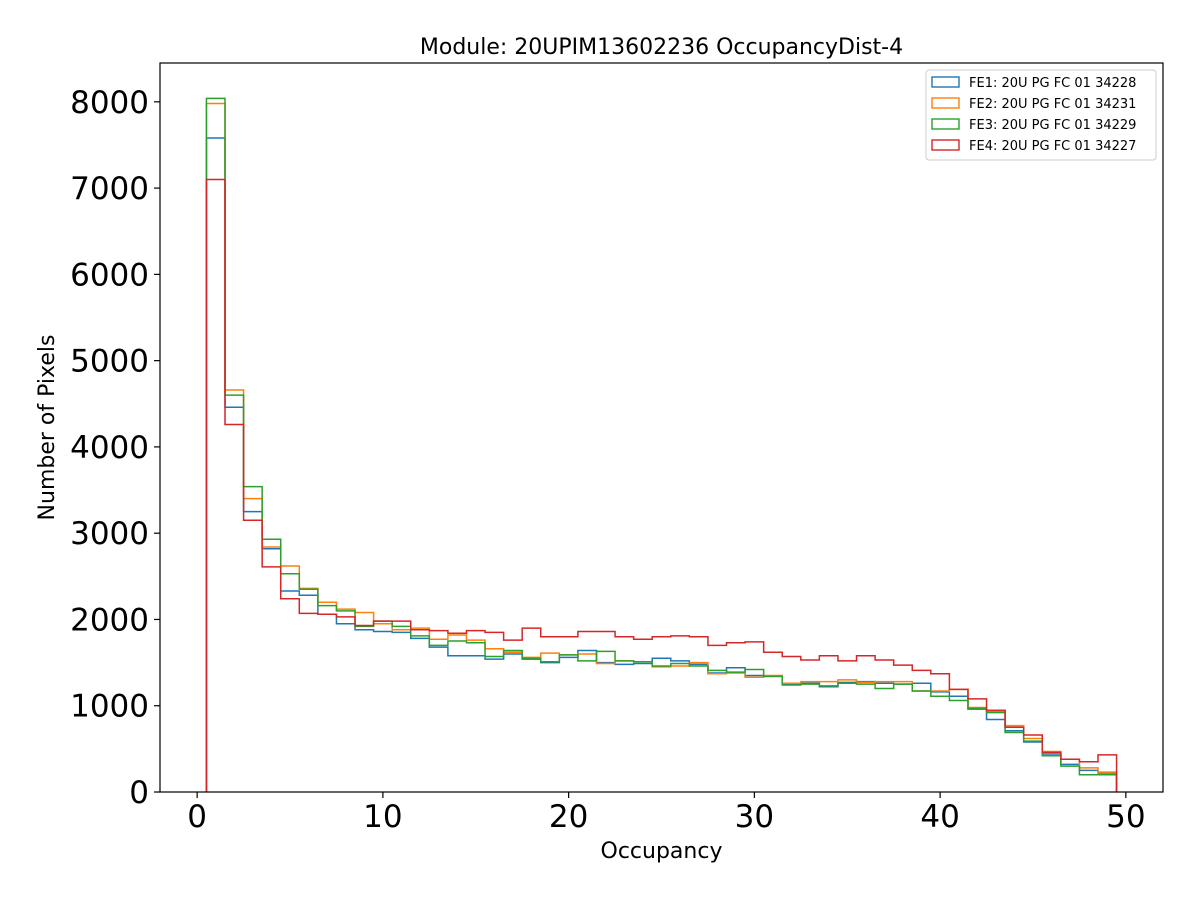  What do you see at coordinates (1052, 125) in the screenshot?
I see `legend-label: FE3: 20U PG FC 01 34229` at bounding box center [1052, 125].